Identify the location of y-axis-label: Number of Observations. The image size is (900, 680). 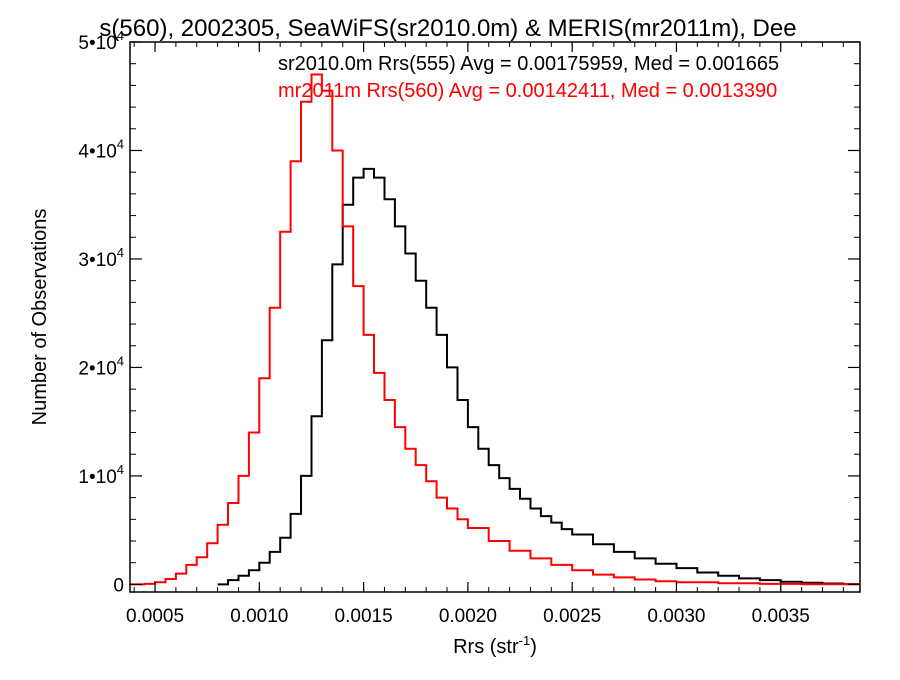
(40, 317).